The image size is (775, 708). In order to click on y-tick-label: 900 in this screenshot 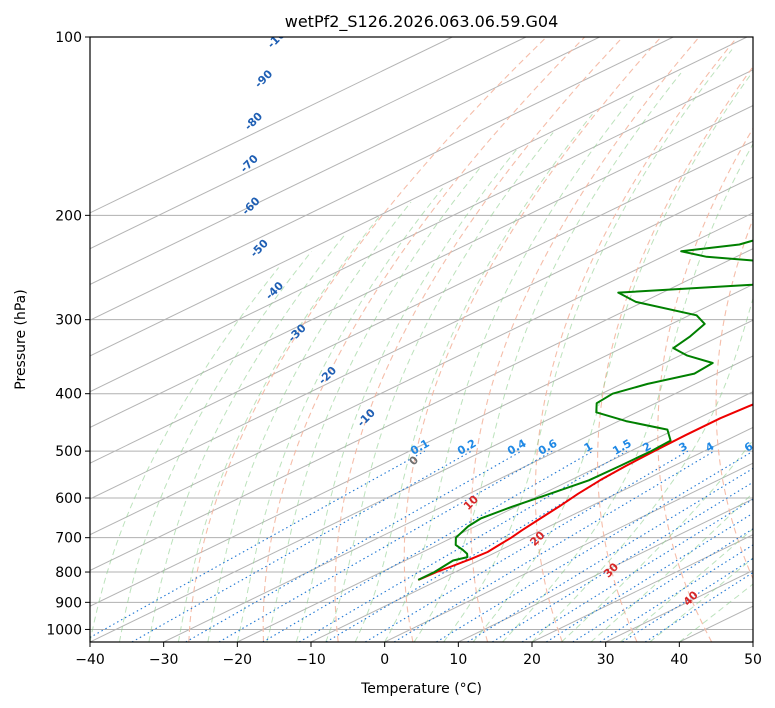, I will do `click(68, 603)`.